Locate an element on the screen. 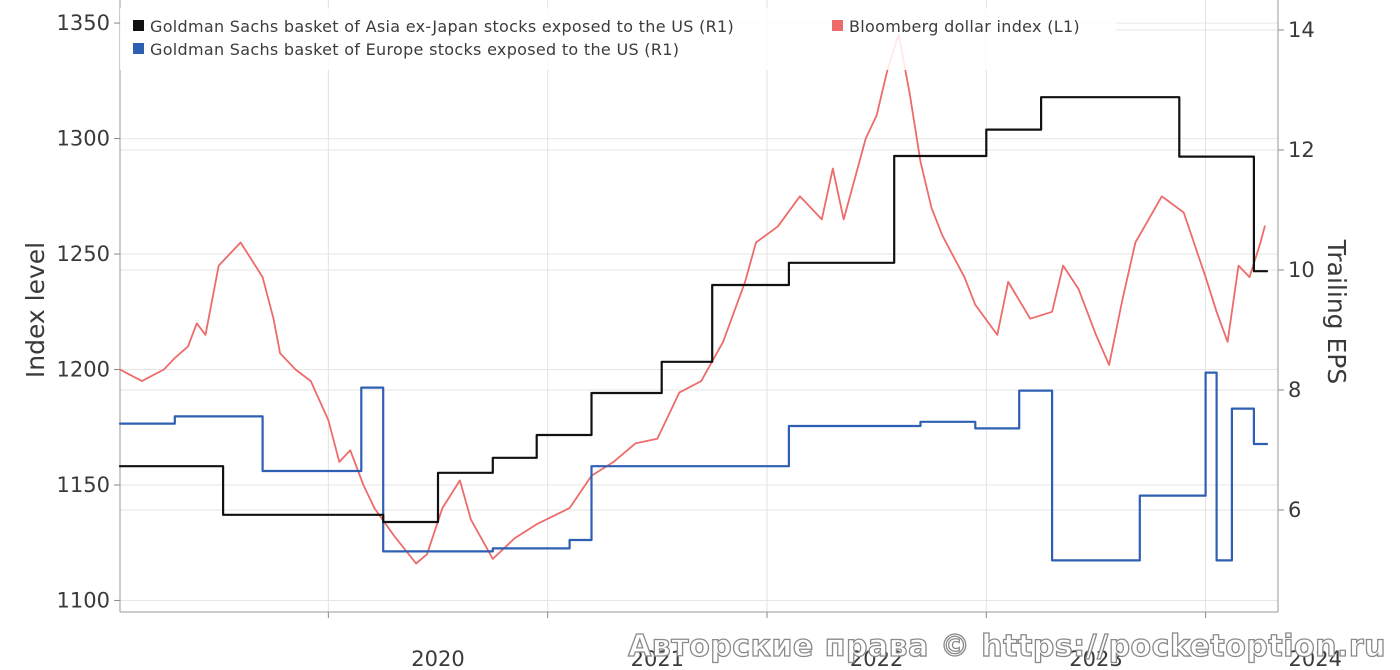 Image resolution: width=1400 pixels, height=670 pixels. legend-background is located at coordinates (618, 39).